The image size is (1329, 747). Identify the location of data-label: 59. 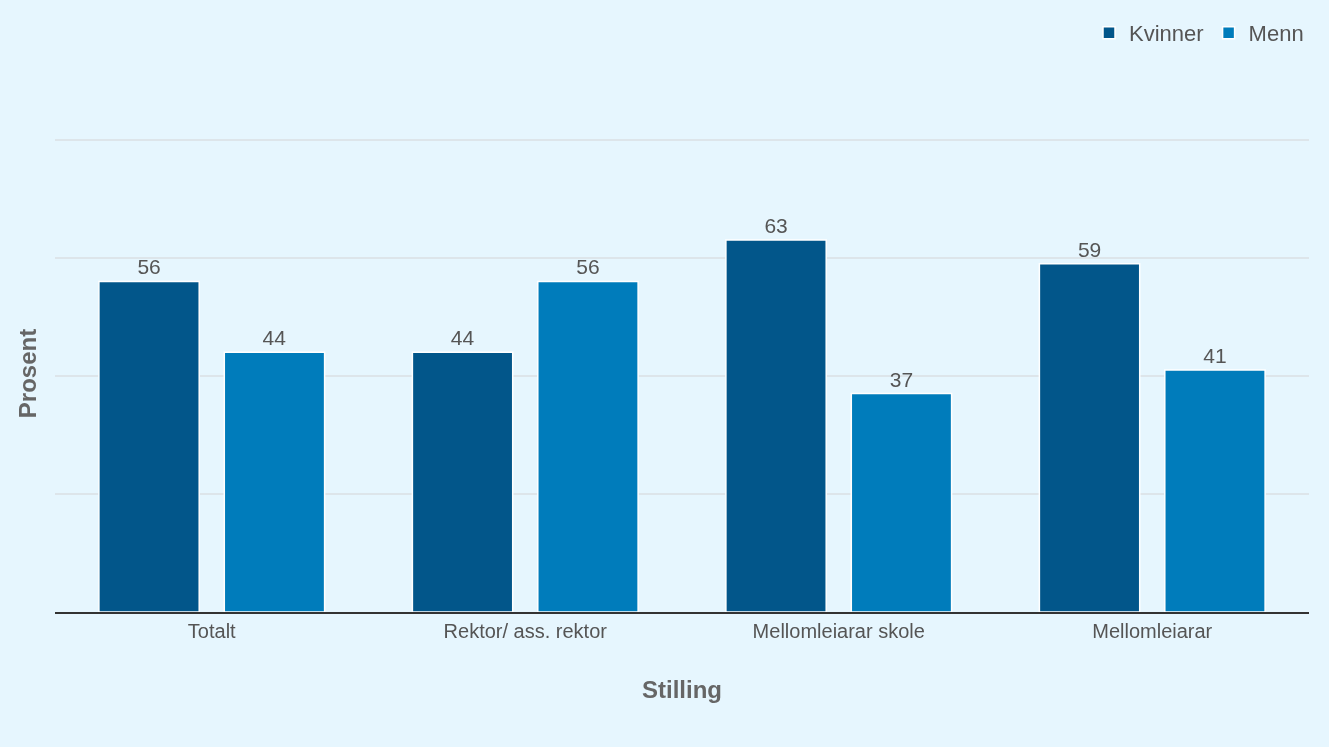
(1089, 249).